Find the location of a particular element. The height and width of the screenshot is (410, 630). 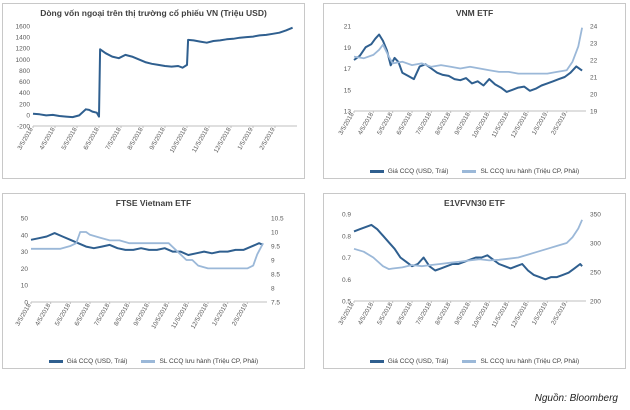

y-tick-label: 1200 is located at coordinates (23, 49).